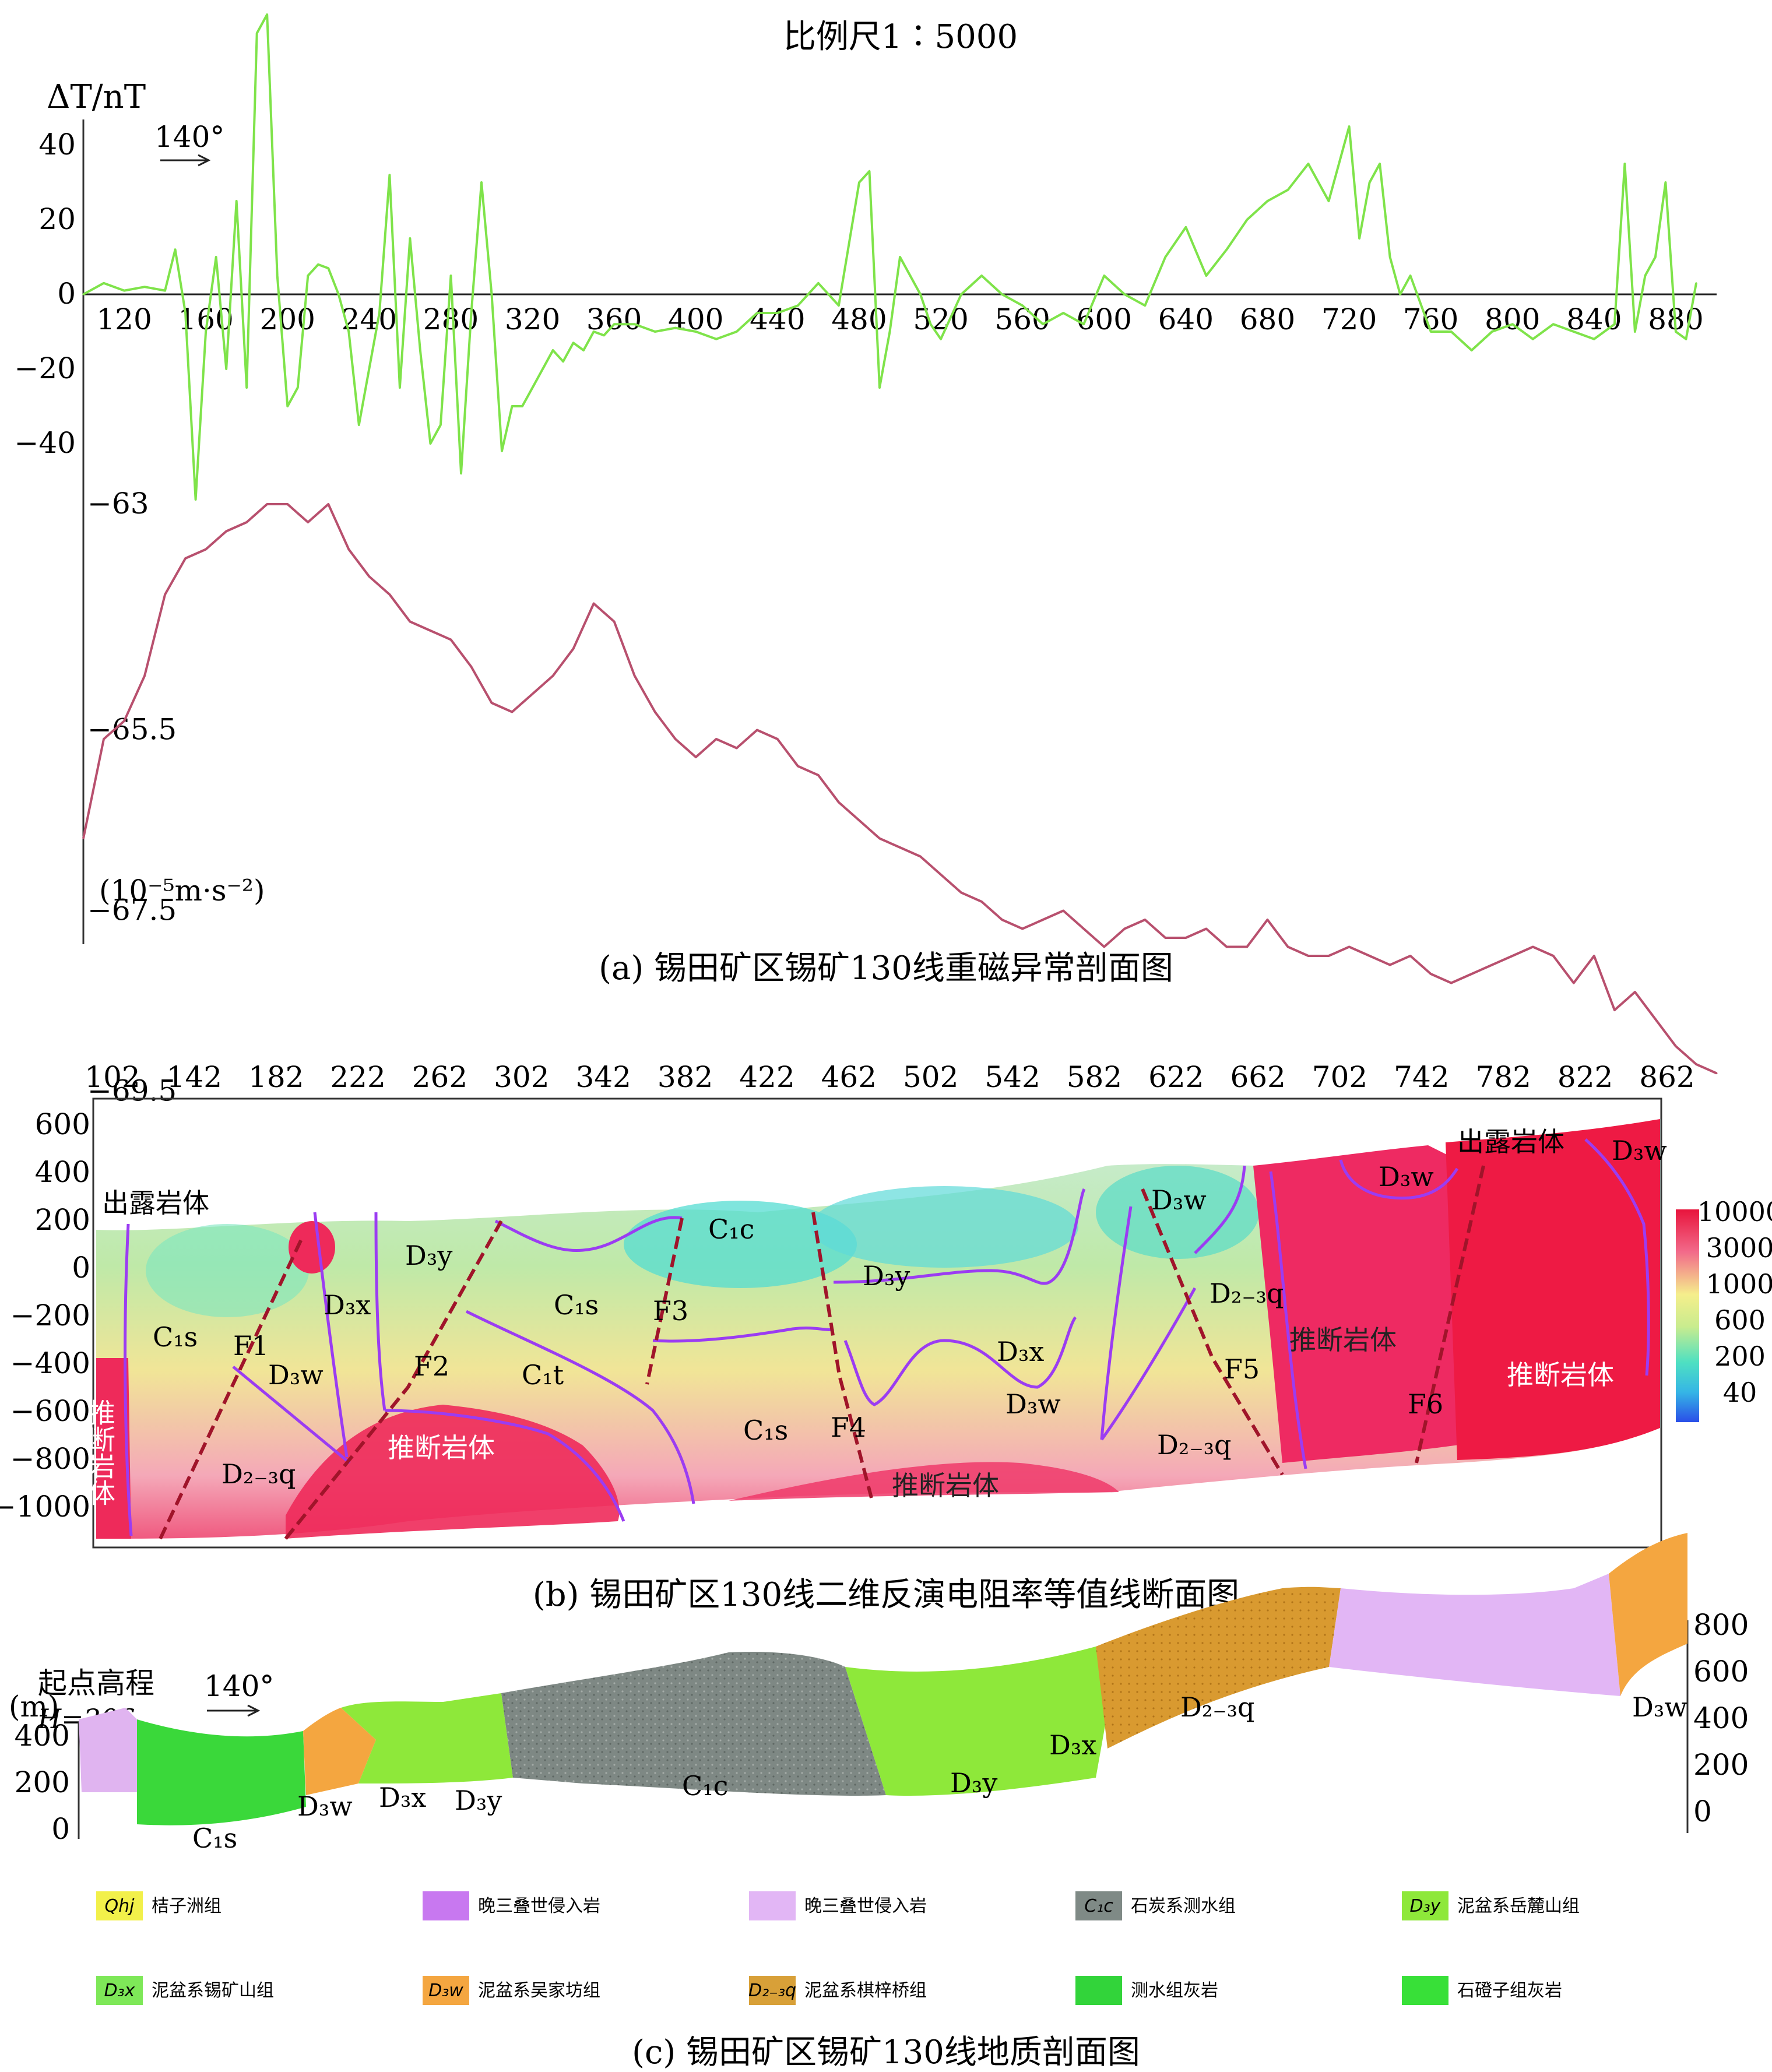 This screenshot has width=1772, height=2072. I want to click on label-c1s-1: C₁s, so click(175, 1337).